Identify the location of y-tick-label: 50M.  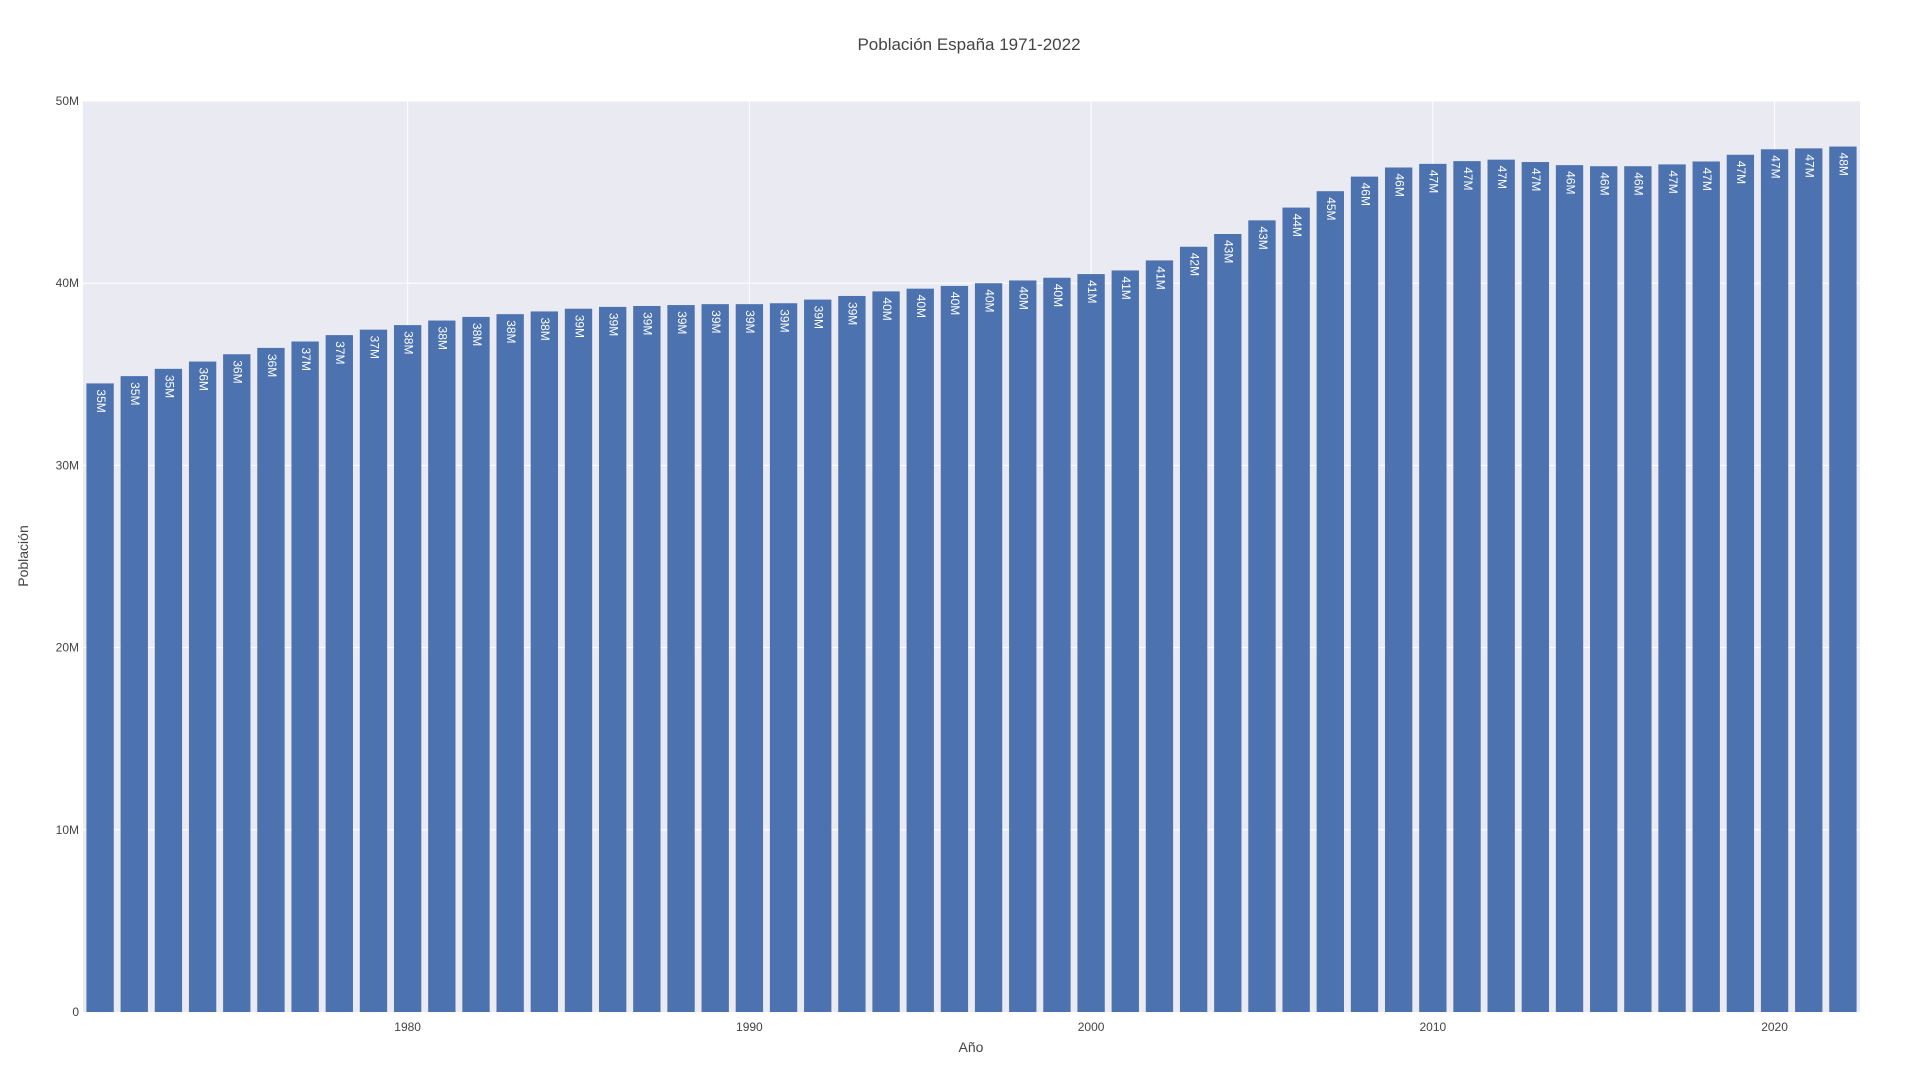
(67, 101).